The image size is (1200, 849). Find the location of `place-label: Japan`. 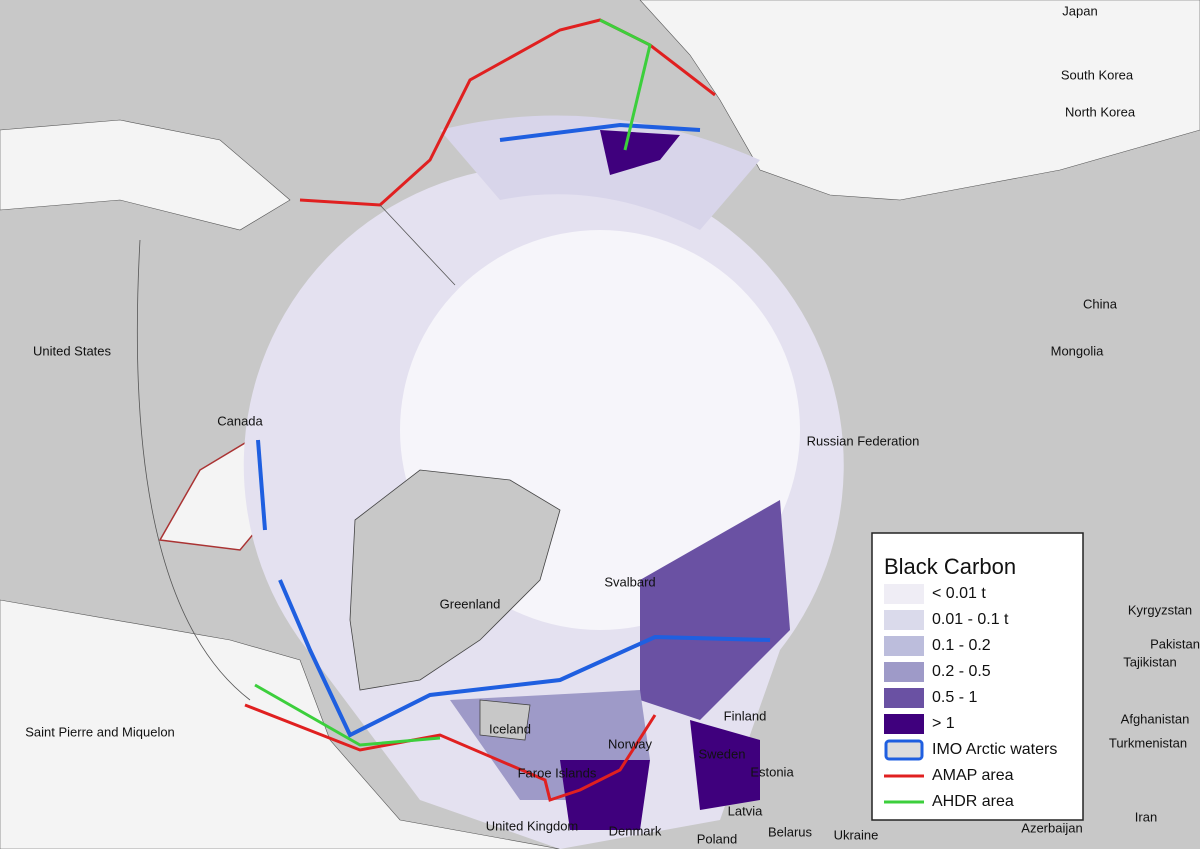

place-label: Japan is located at coordinates (1079, 10).